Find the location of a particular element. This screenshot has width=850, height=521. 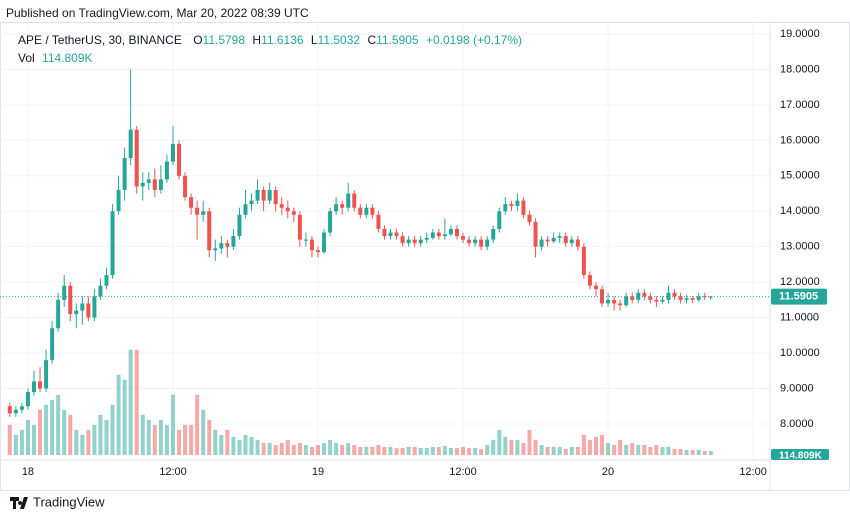

y-tick-label: 16.0000 is located at coordinates (800, 140).